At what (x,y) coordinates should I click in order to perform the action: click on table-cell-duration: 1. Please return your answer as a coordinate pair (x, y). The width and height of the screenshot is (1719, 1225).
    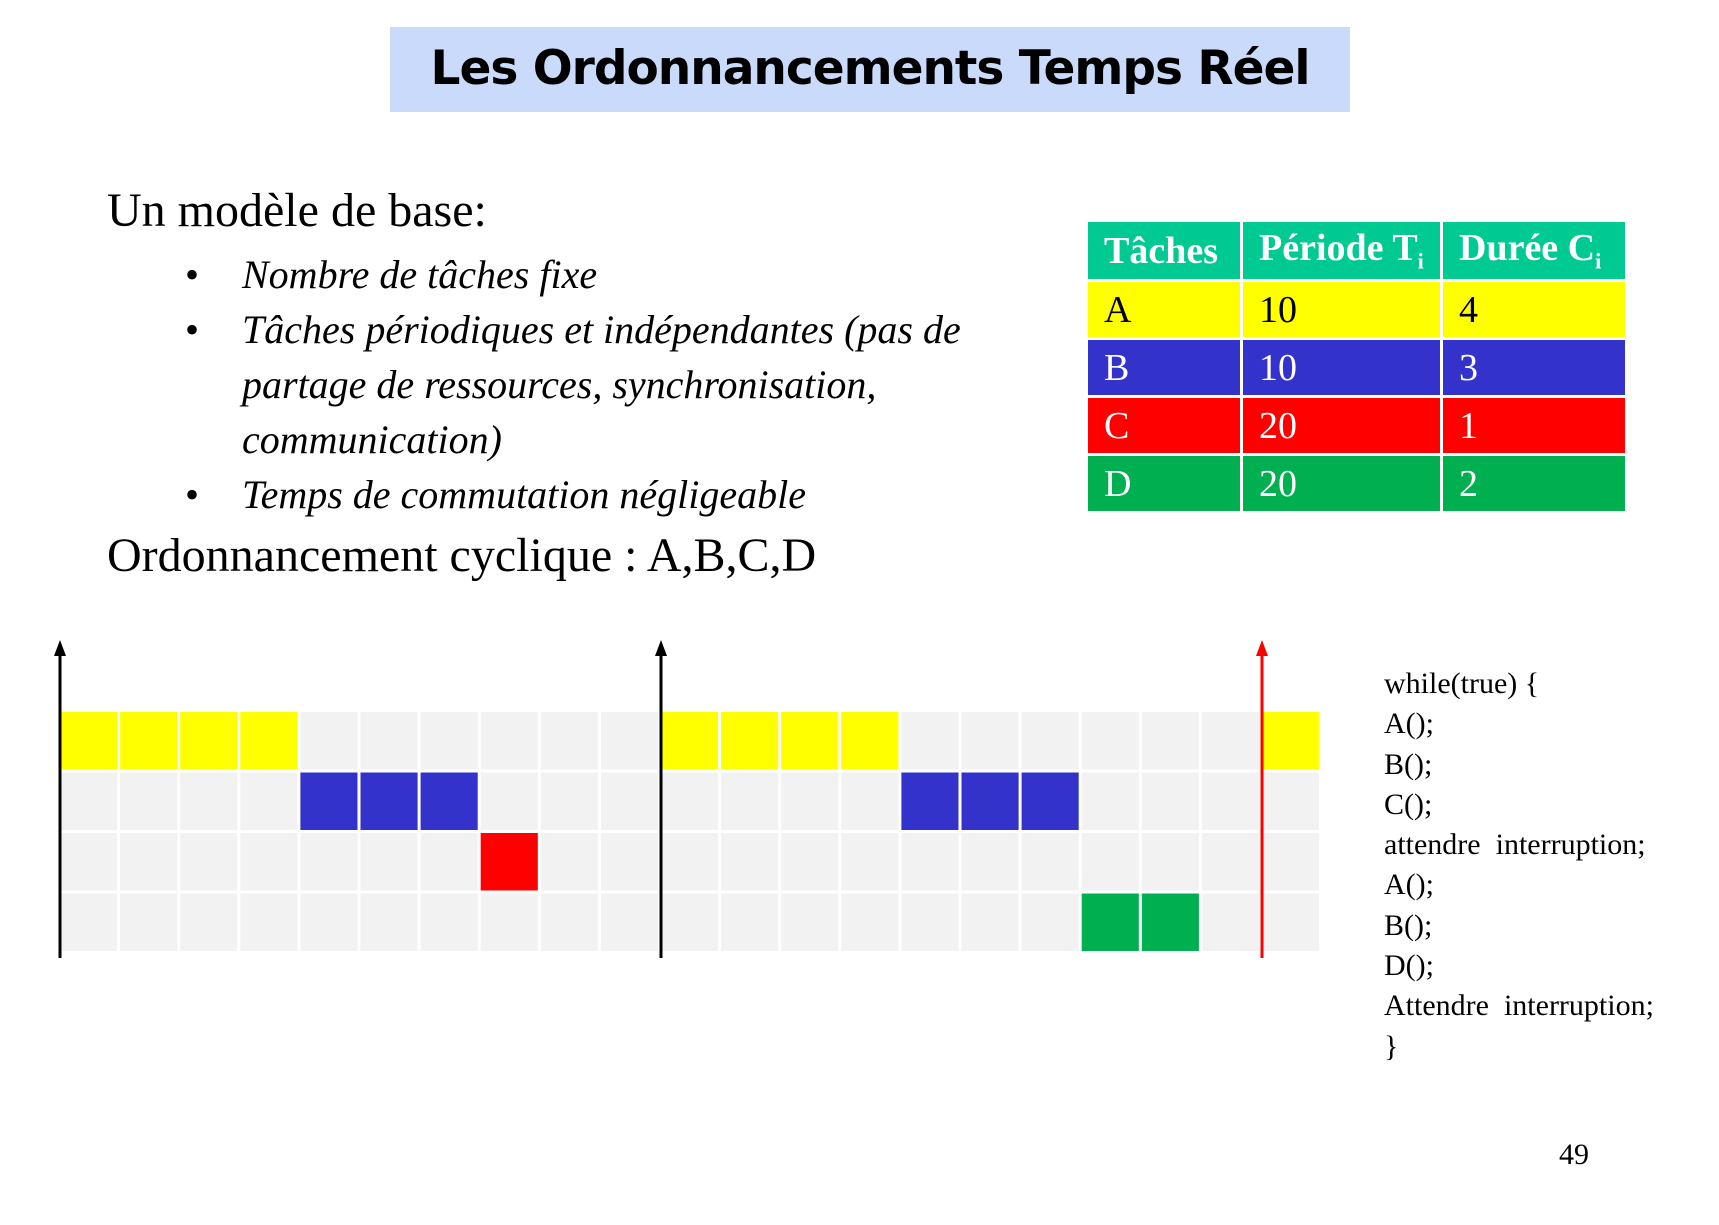
    Looking at the image, I should click on (1534, 425).